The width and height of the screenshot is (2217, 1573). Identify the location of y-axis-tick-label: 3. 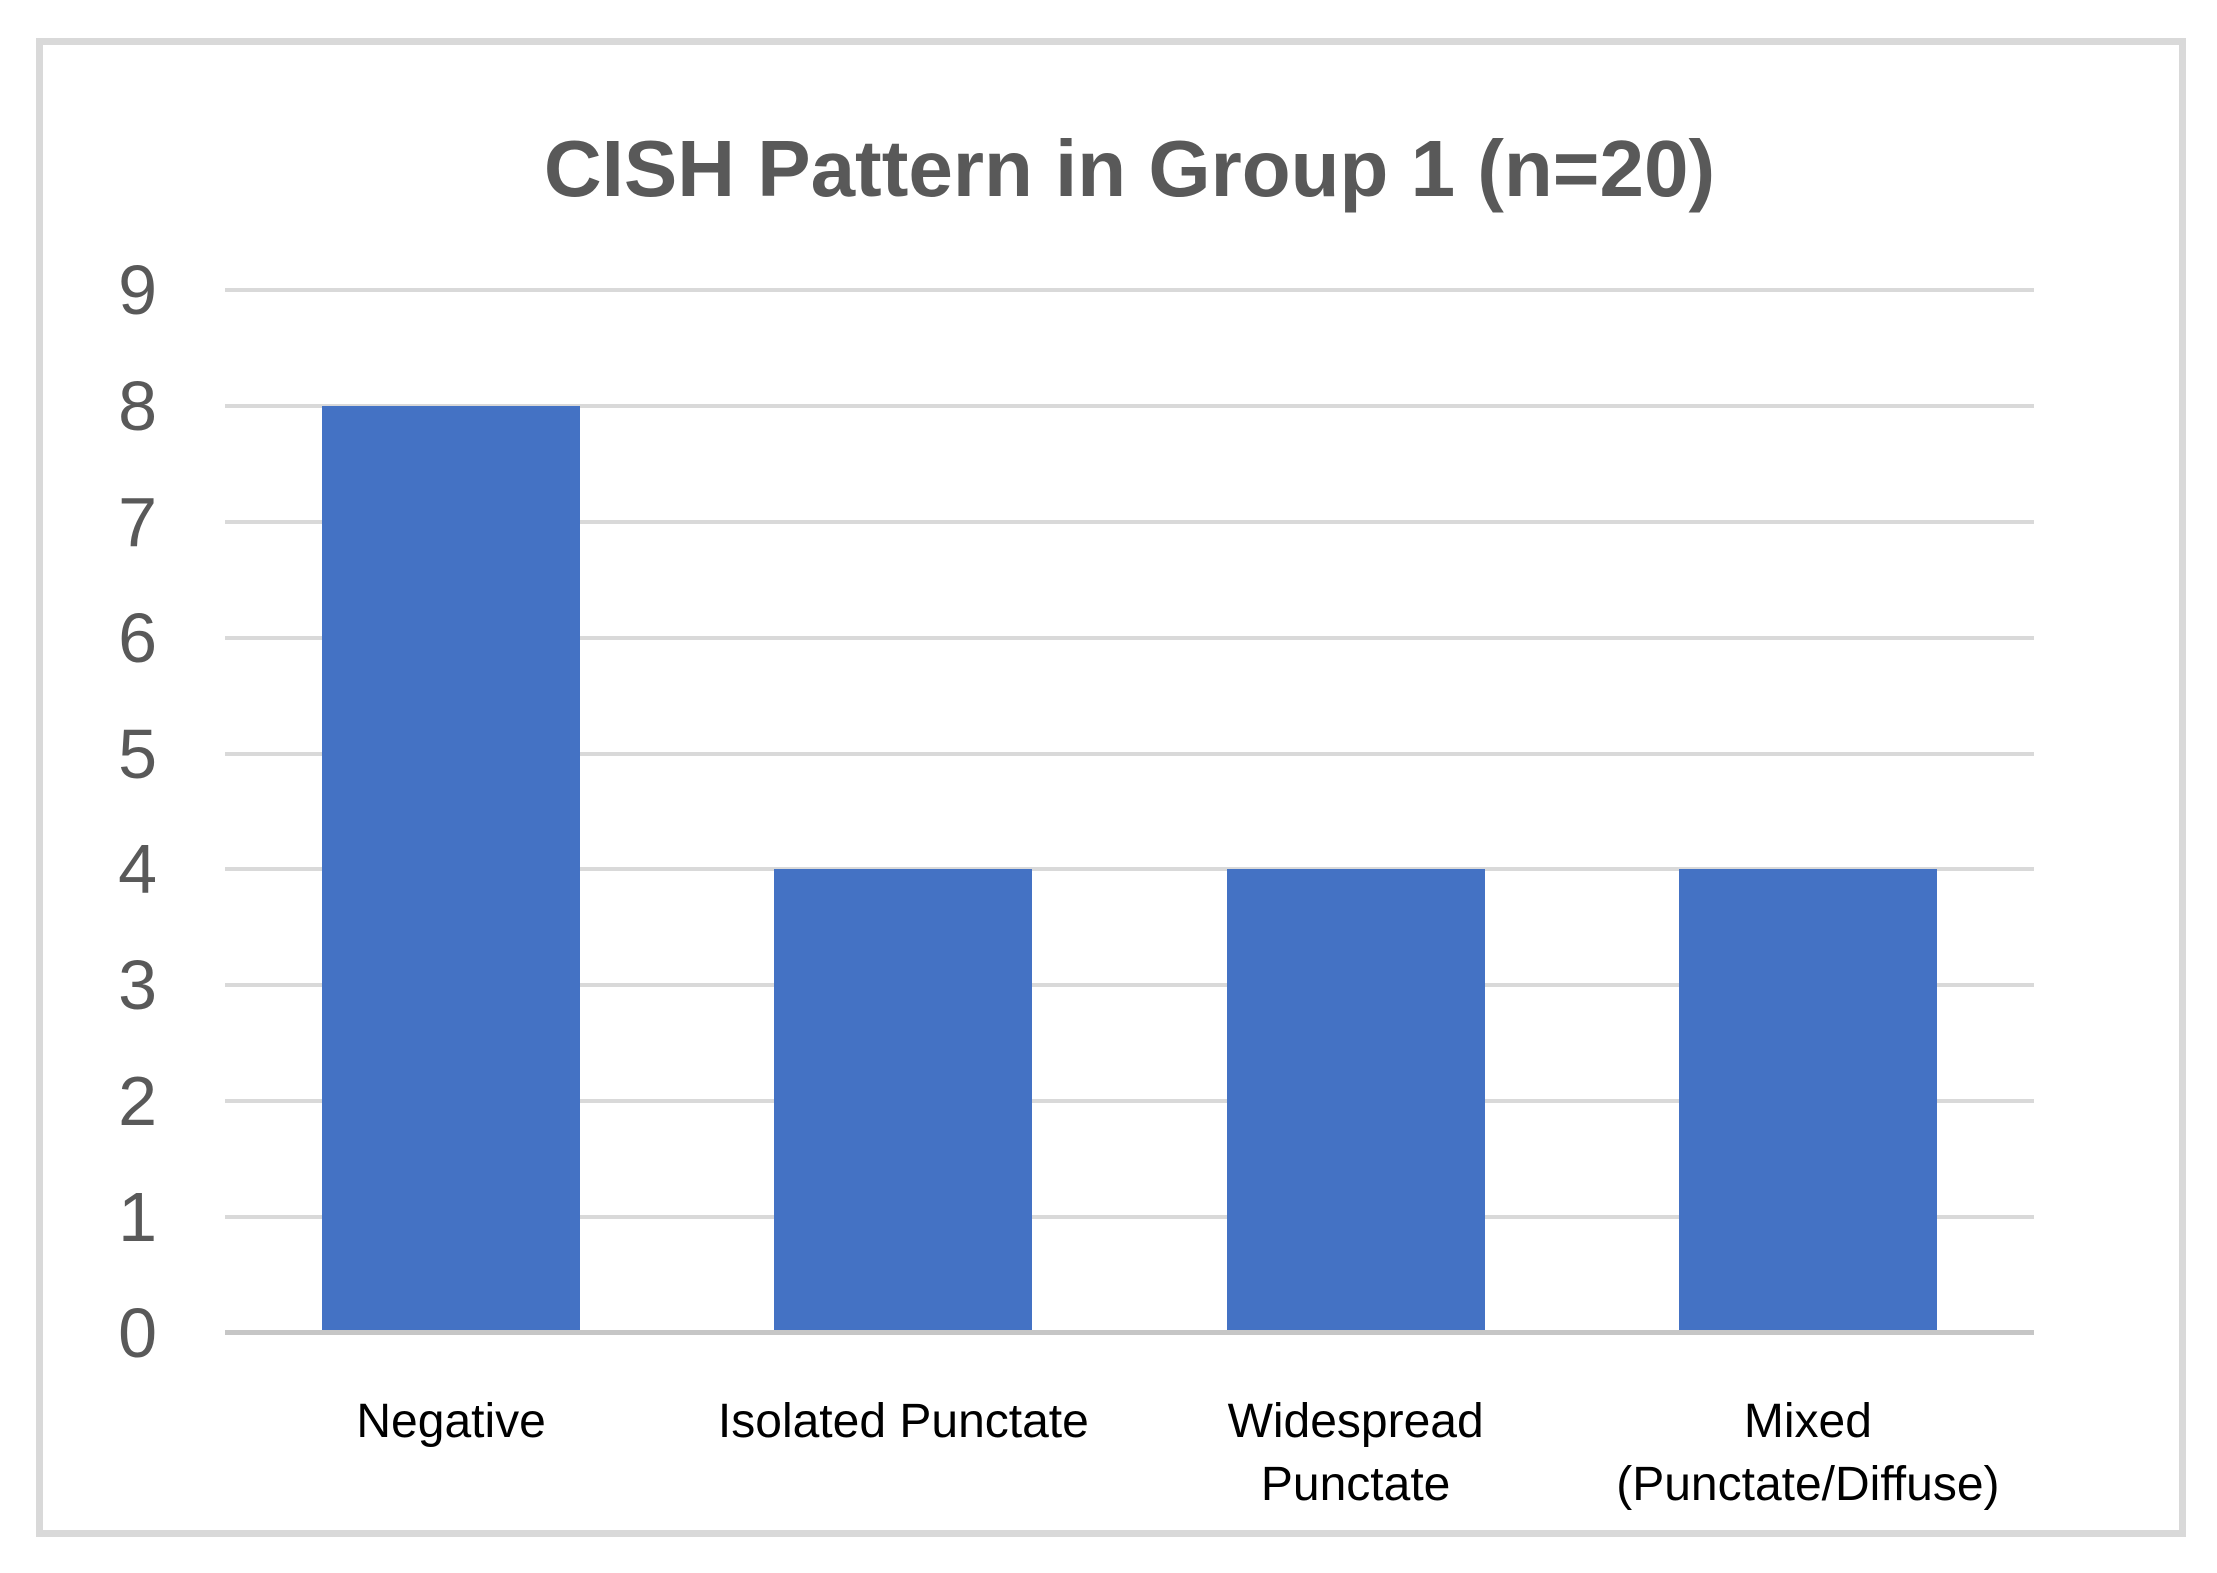
(137, 985).